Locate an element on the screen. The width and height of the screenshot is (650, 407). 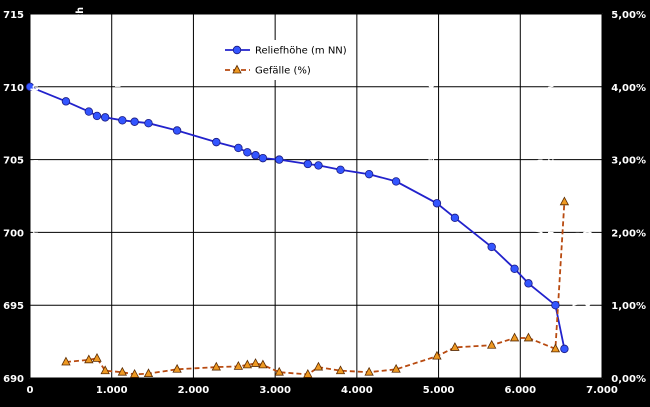
y-left-tick-label: 710 is located at coordinates (13, 88).